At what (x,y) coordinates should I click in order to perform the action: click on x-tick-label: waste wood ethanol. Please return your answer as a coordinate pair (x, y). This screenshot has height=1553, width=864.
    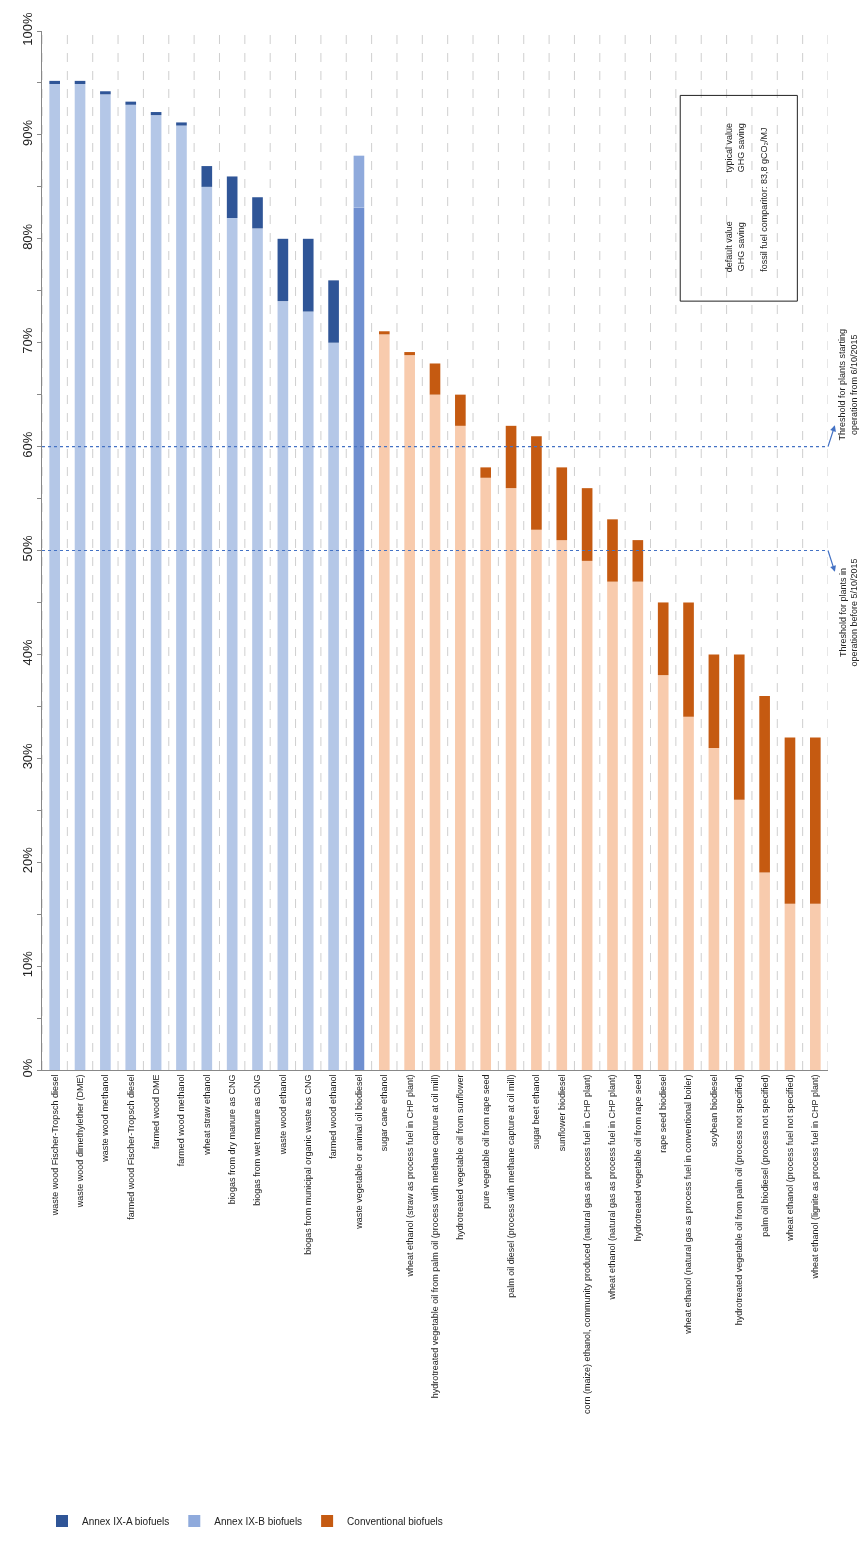
    Looking at the image, I should click on (282, 1115).